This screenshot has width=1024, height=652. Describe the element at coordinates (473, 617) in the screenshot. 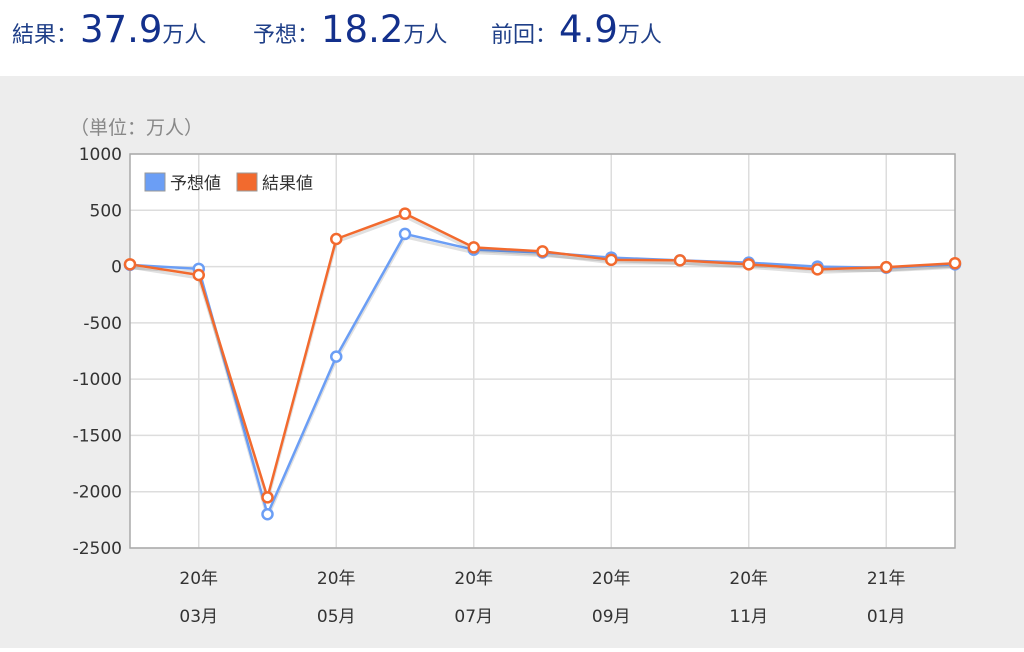

I see `x-tick-month-label: 07月` at that location.